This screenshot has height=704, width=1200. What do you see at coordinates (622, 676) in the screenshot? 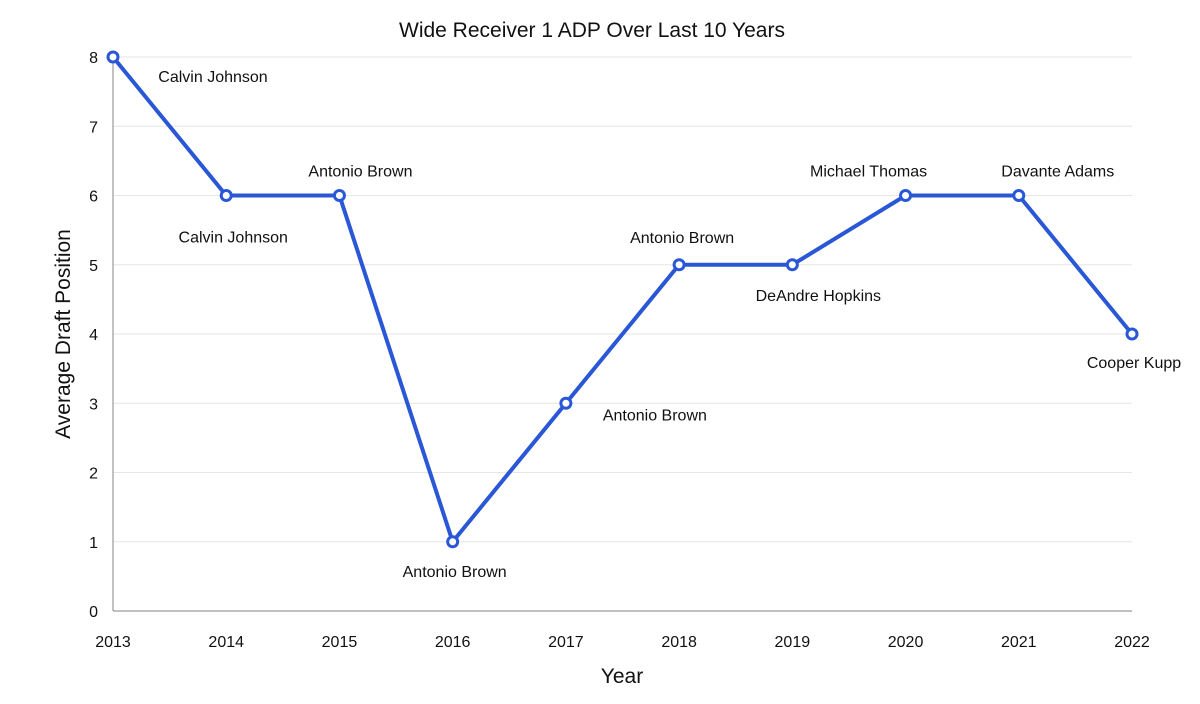
I see `x-axis-title: Year` at bounding box center [622, 676].